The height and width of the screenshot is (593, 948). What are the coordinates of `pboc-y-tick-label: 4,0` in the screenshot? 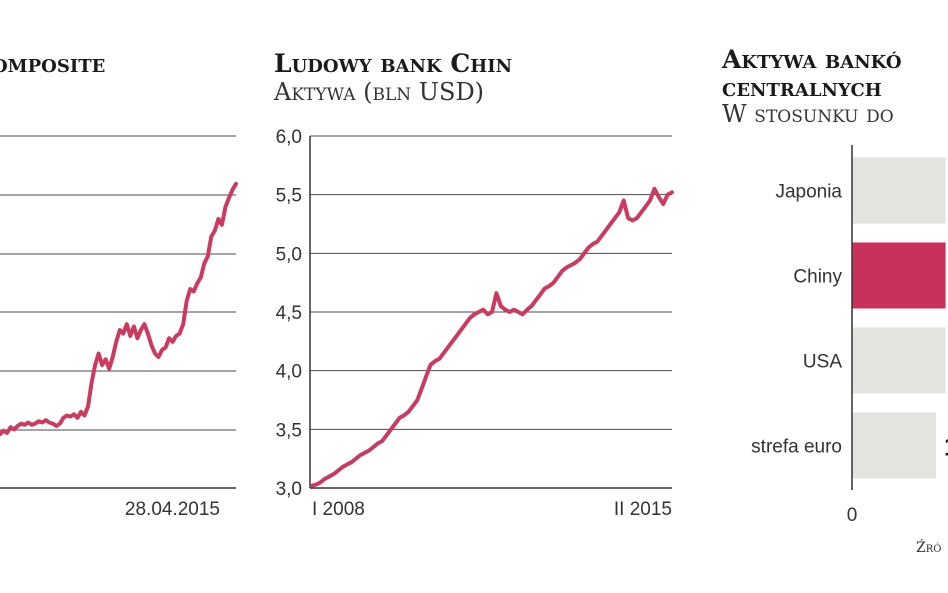 It's located at (289, 372).